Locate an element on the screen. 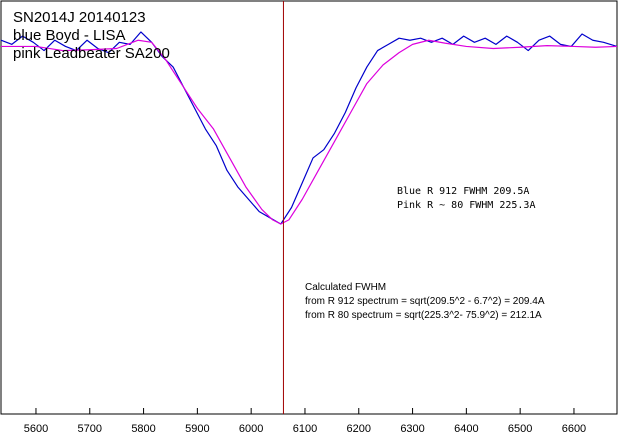 This screenshot has height=442, width=619. x-tick-label: 5900 is located at coordinates (197, 429).